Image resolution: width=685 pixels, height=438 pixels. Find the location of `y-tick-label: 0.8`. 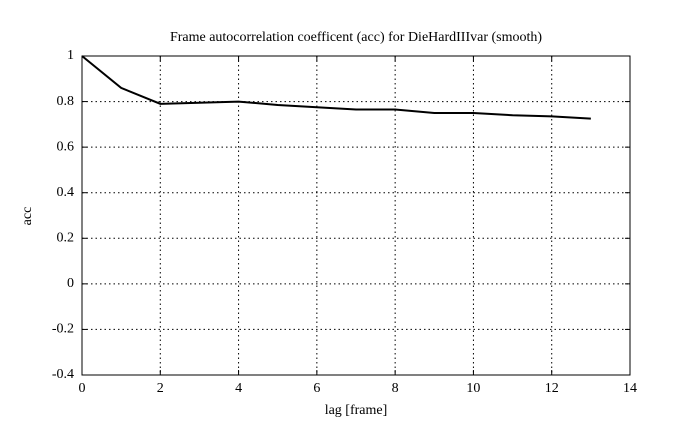

y-tick-label: 0.8 is located at coordinates (66, 101).